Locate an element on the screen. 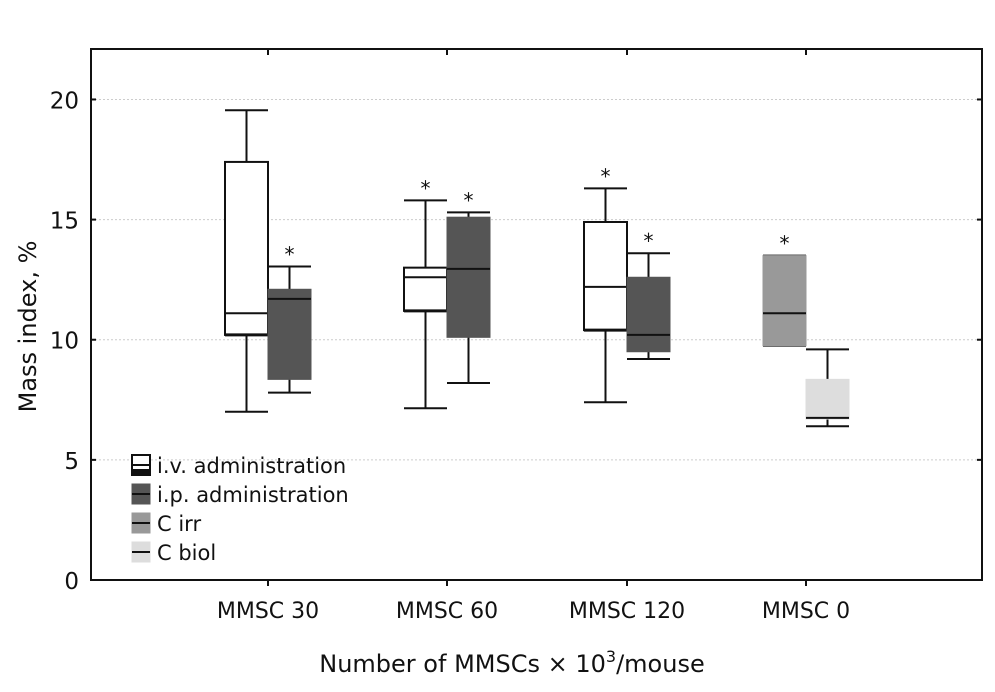  legend-item: i.p. administration is located at coordinates (240, 495).